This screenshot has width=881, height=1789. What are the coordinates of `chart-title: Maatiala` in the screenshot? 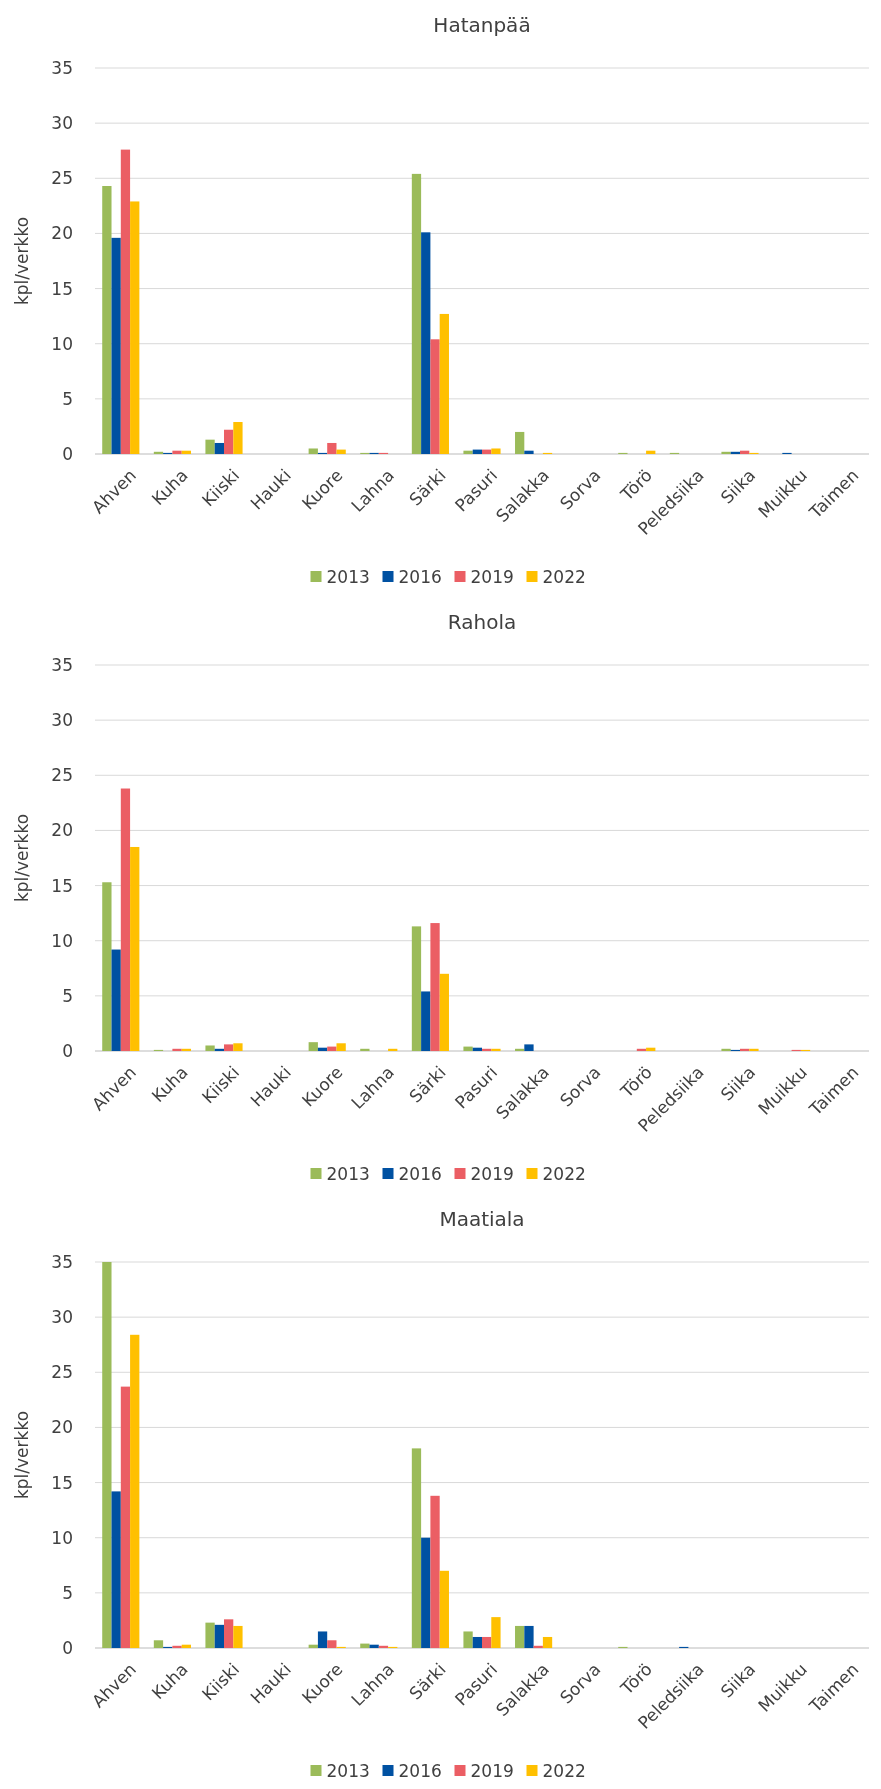 It's located at (482, 1219).